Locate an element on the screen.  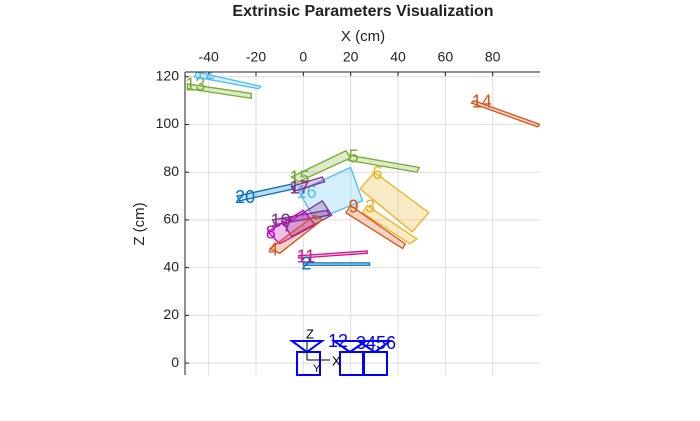
y-tick-label: 60 is located at coordinates (171, 219).